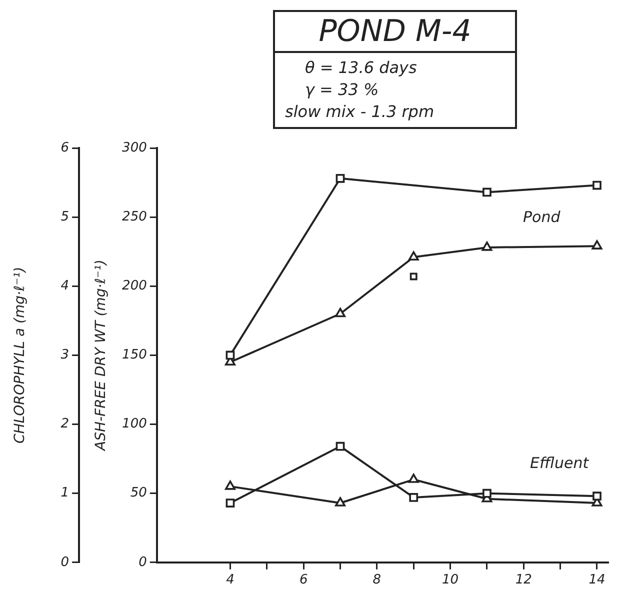 Image resolution: width=628 pixels, height=599 pixels. What do you see at coordinates (377, 580) in the screenshot?
I see `x-tick-label: 8` at bounding box center [377, 580].